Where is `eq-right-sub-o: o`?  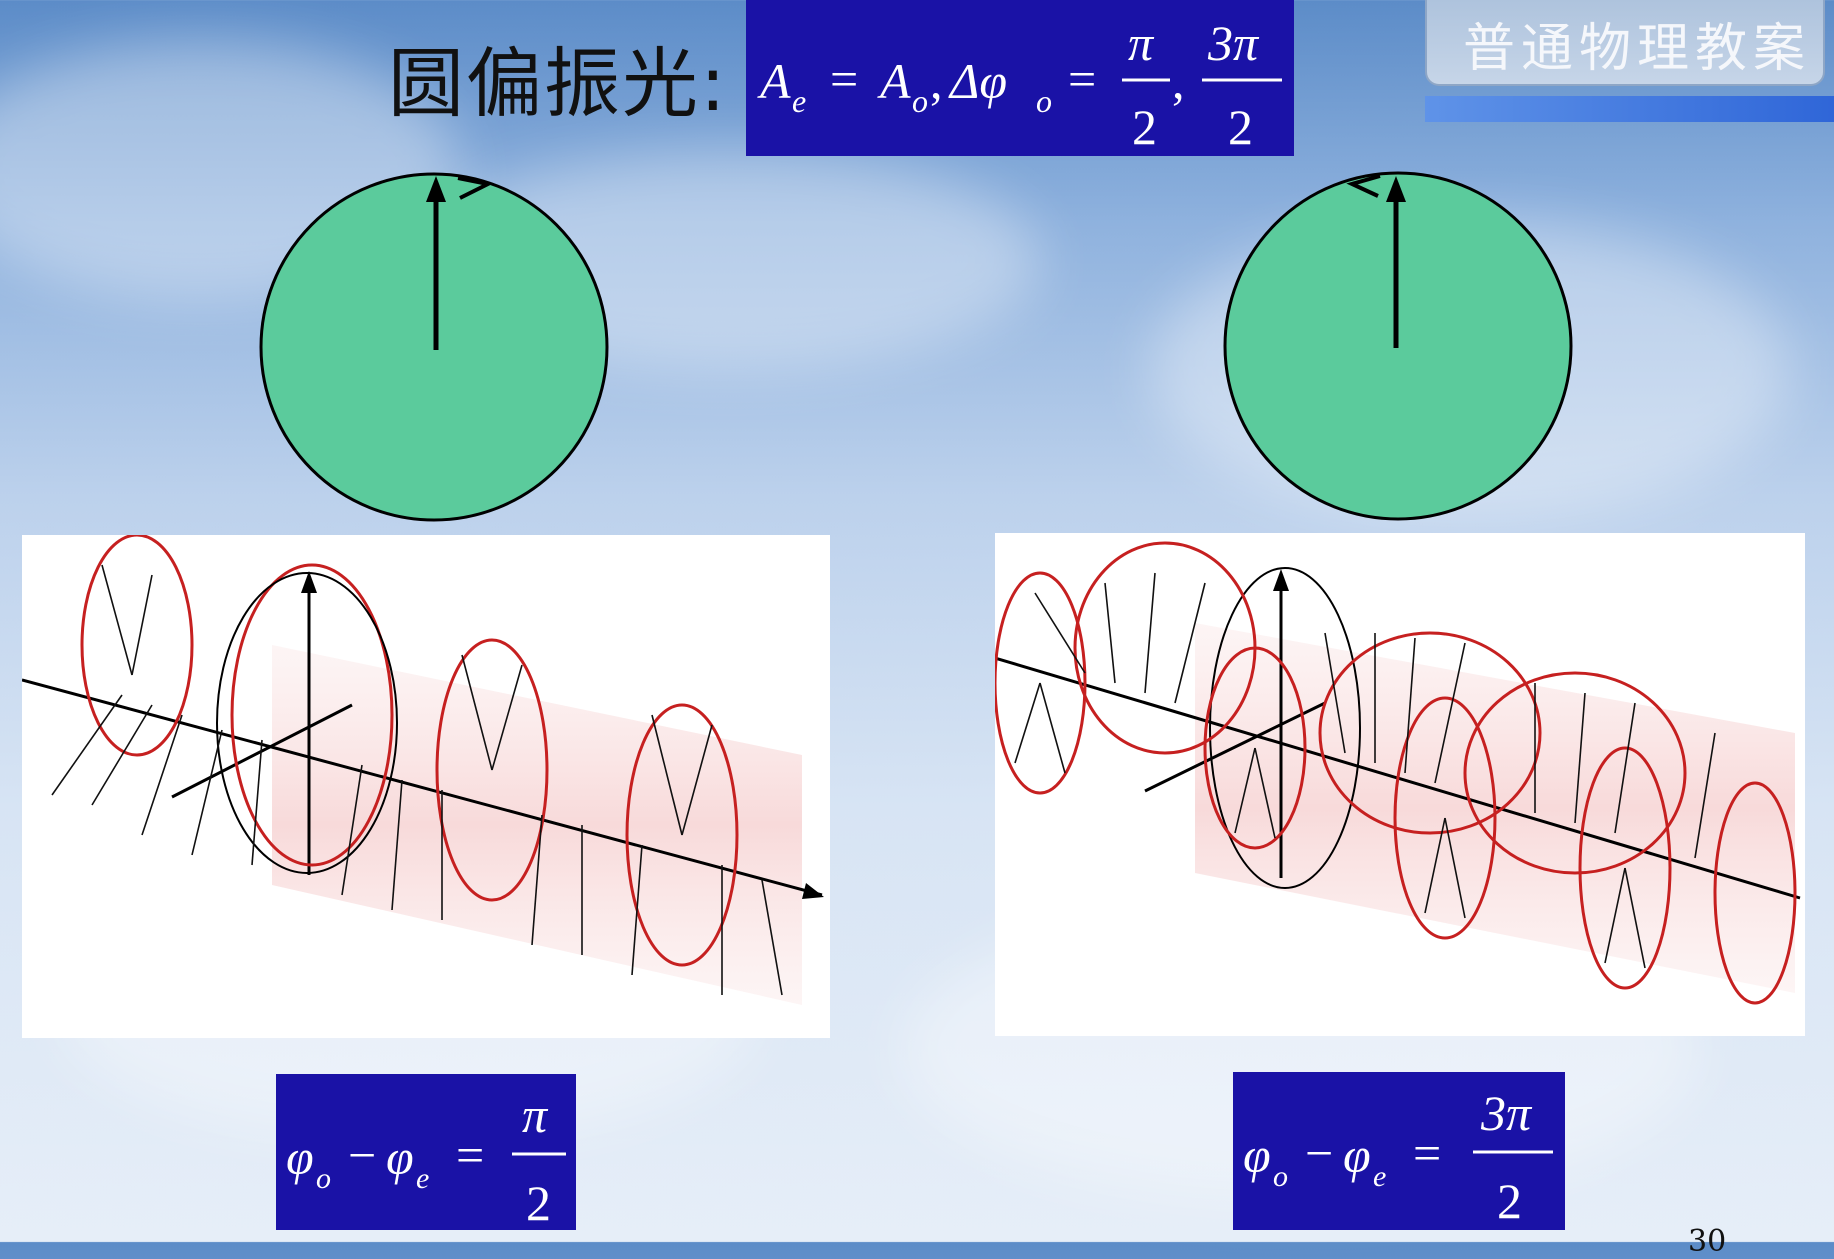 eq-right-sub-o: o is located at coordinates (1280, 1176).